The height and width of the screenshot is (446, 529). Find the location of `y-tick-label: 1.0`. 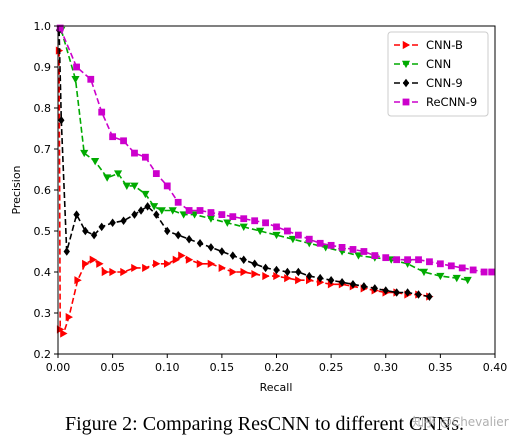

y-tick-label: 1.0 is located at coordinates (43, 26).